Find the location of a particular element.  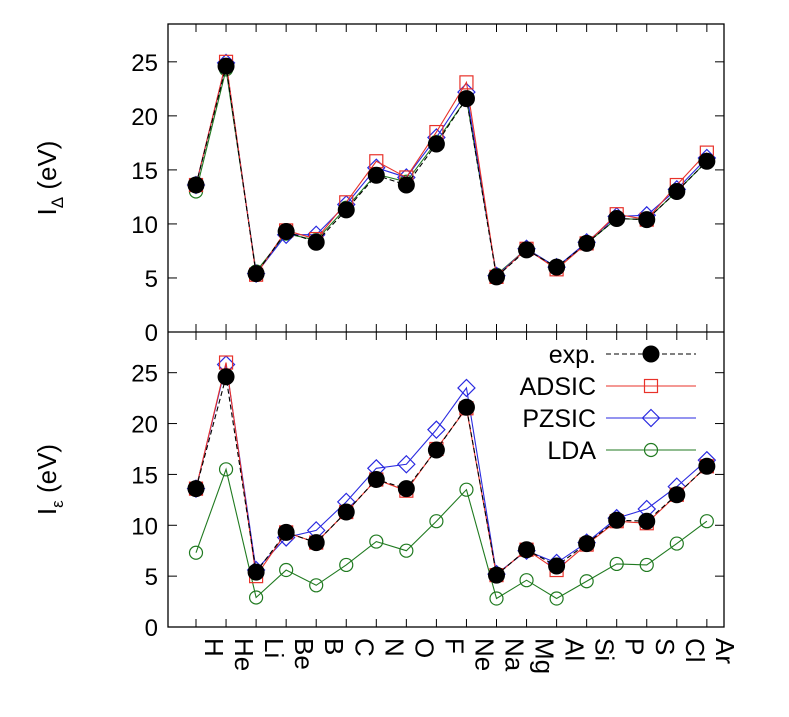

legend: exp. ADSIC PZSIC LDA is located at coordinates (608, 403).